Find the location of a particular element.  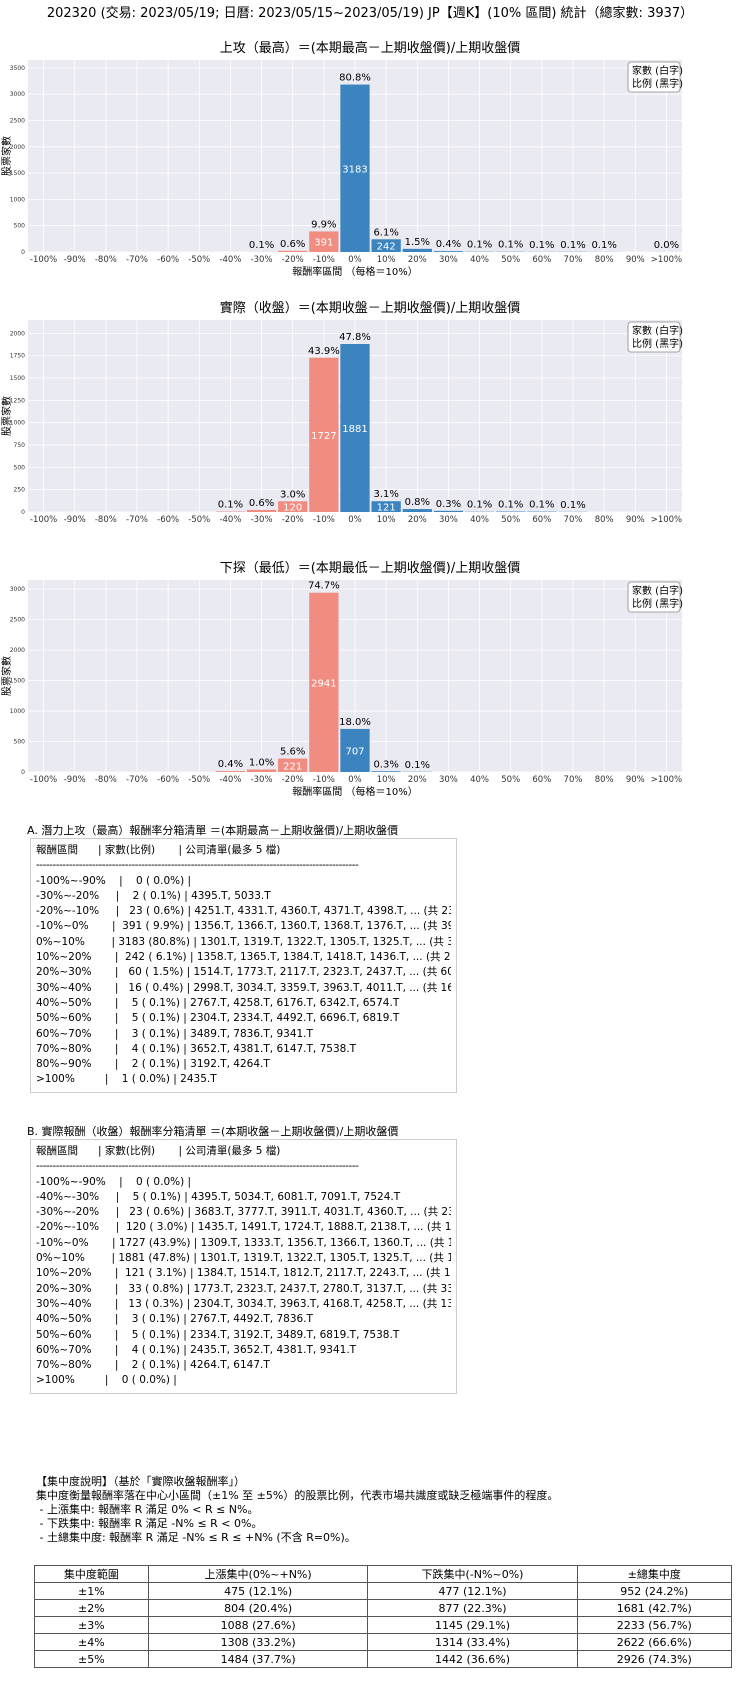

y-tick-label: 1000 is located at coordinates (17, 711).